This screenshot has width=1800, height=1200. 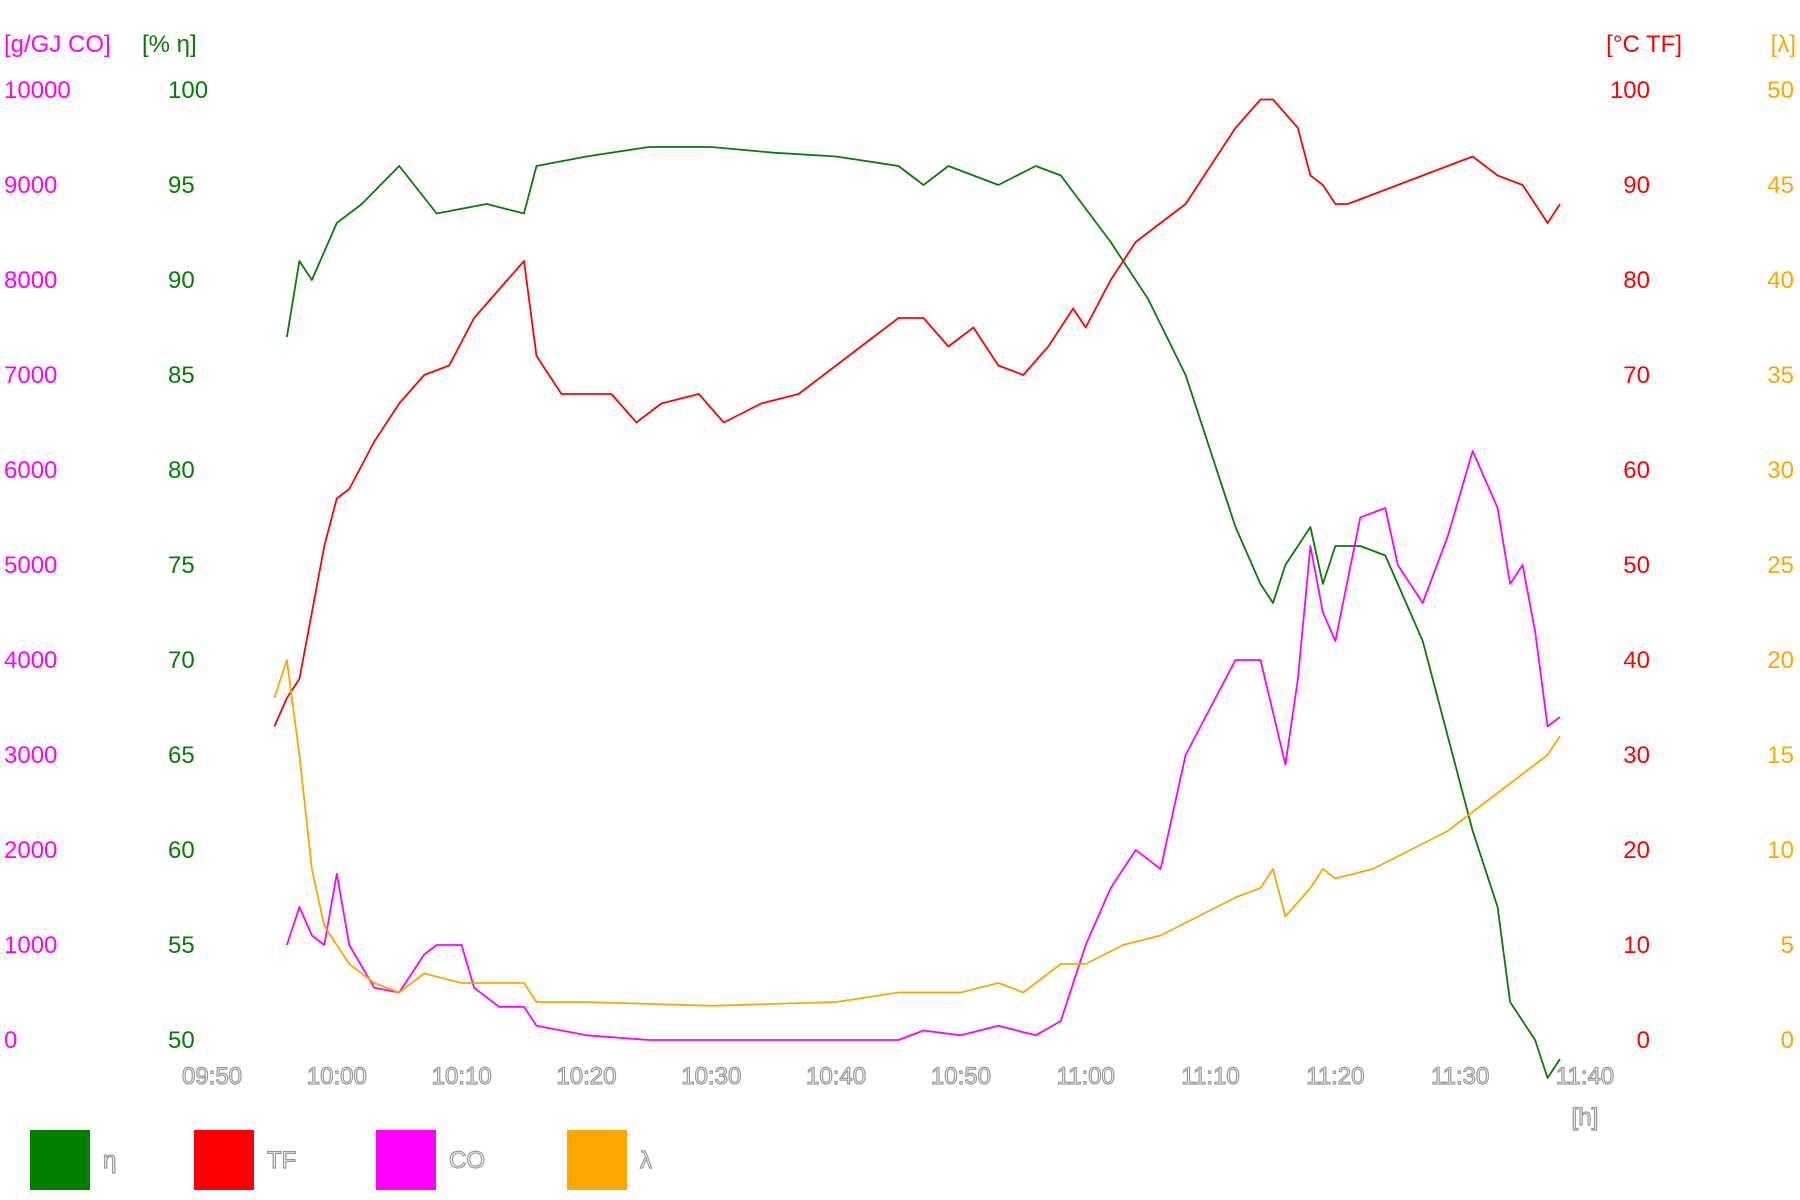 What do you see at coordinates (1086, 1076) in the screenshot?
I see `x-tick-label: 11:00` at bounding box center [1086, 1076].